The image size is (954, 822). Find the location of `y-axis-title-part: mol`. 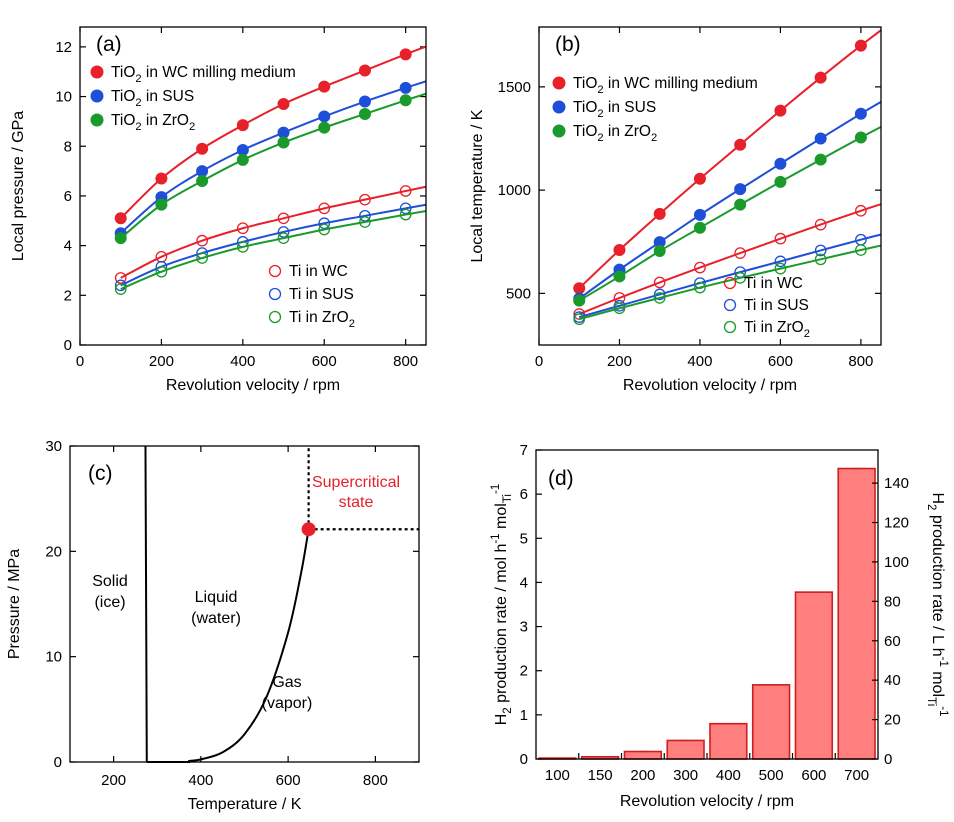

y-axis-title-part: mol is located at coordinates (501, 518).